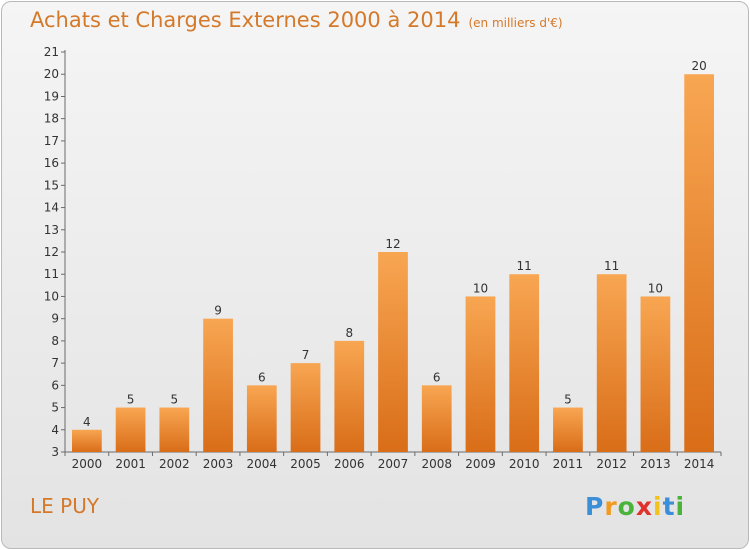 This screenshot has height=550, width=750. What do you see at coordinates (524, 464) in the screenshot?
I see `x-tick-label-2010: 2010` at bounding box center [524, 464].